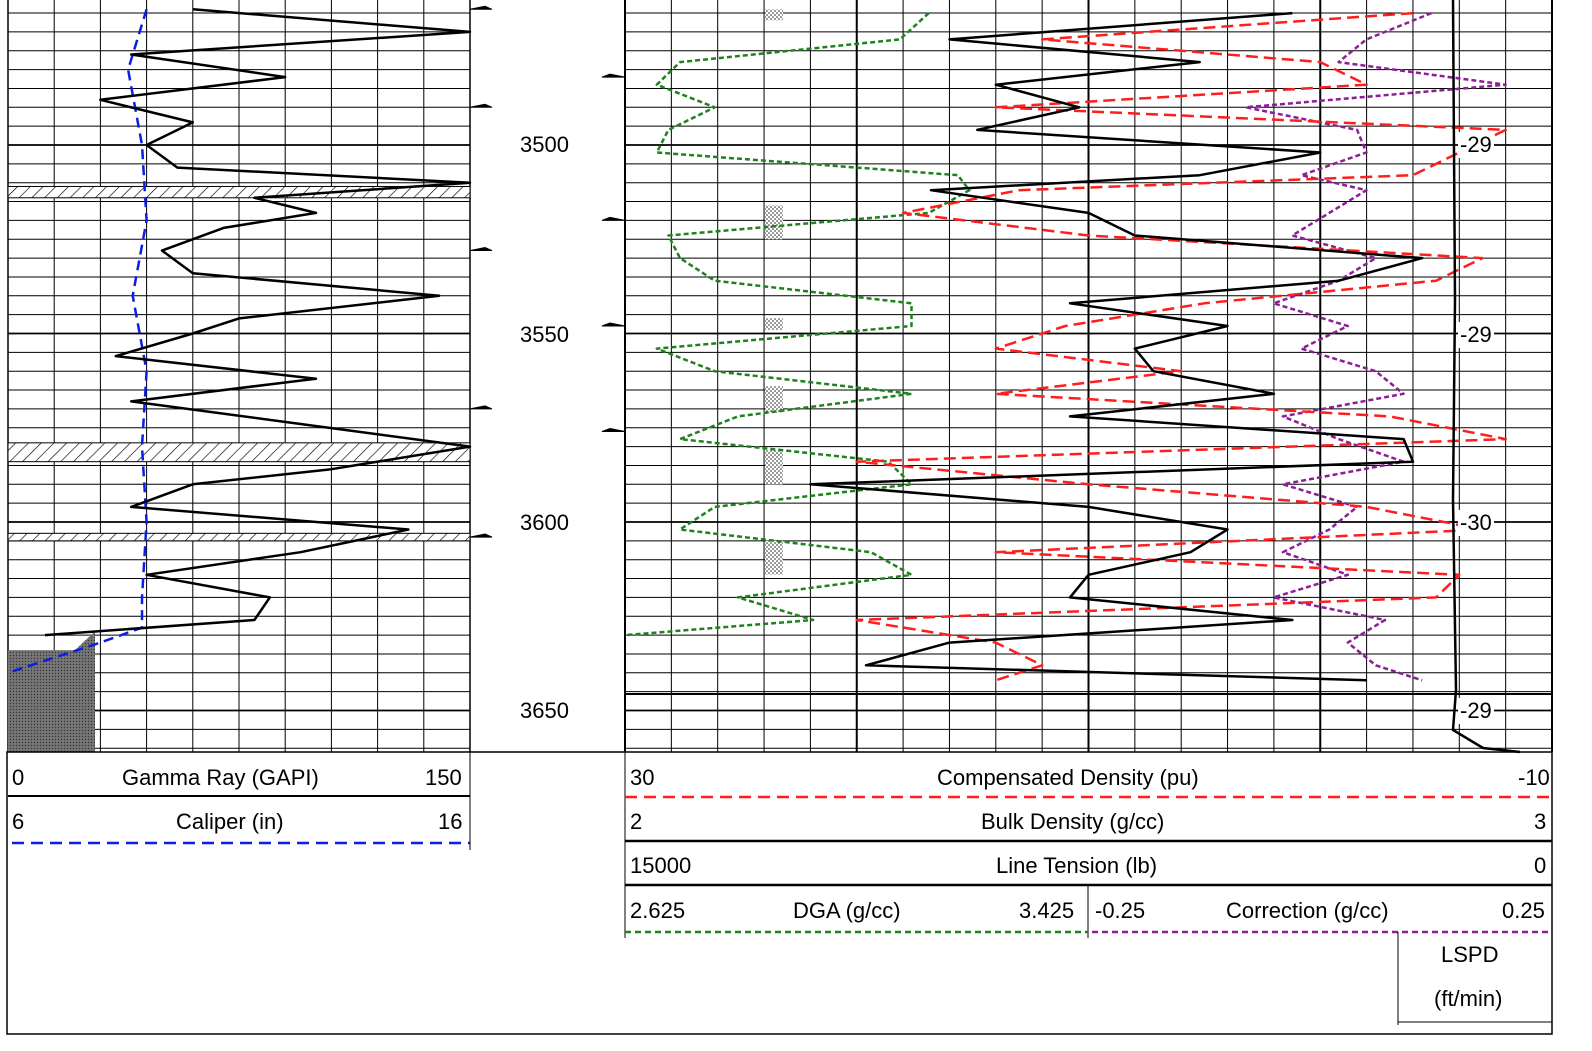 The image size is (1592, 1051). Describe the element at coordinates (1534, 777) in the screenshot. I see `comp-density-max: -10` at that location.